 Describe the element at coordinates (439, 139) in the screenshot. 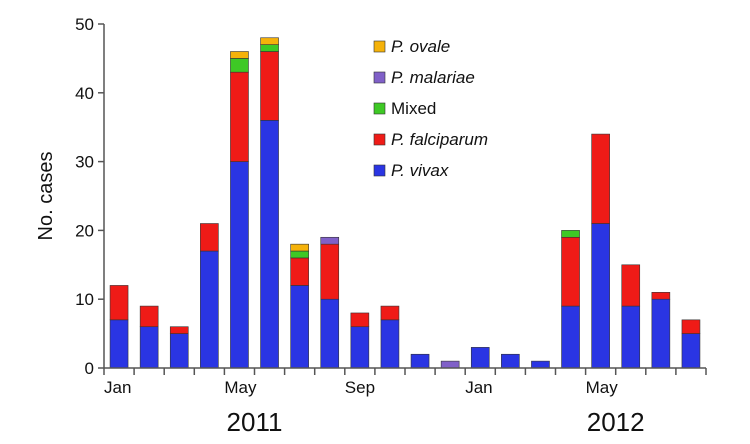

I see `legend-label: P. falciparum` at that location.